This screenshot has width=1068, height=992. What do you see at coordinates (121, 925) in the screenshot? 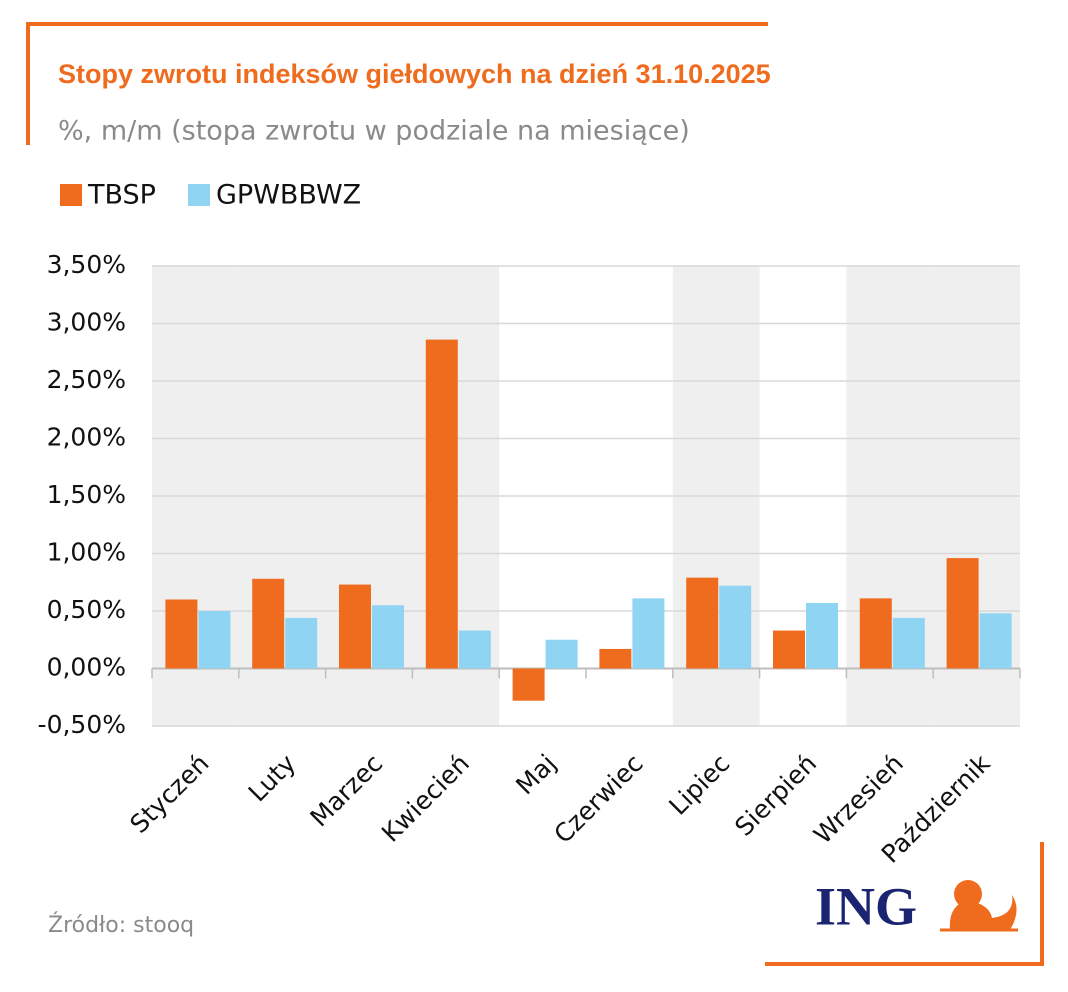
I see `source-note: Źródło: stooq` at bounding box center [121, 925].